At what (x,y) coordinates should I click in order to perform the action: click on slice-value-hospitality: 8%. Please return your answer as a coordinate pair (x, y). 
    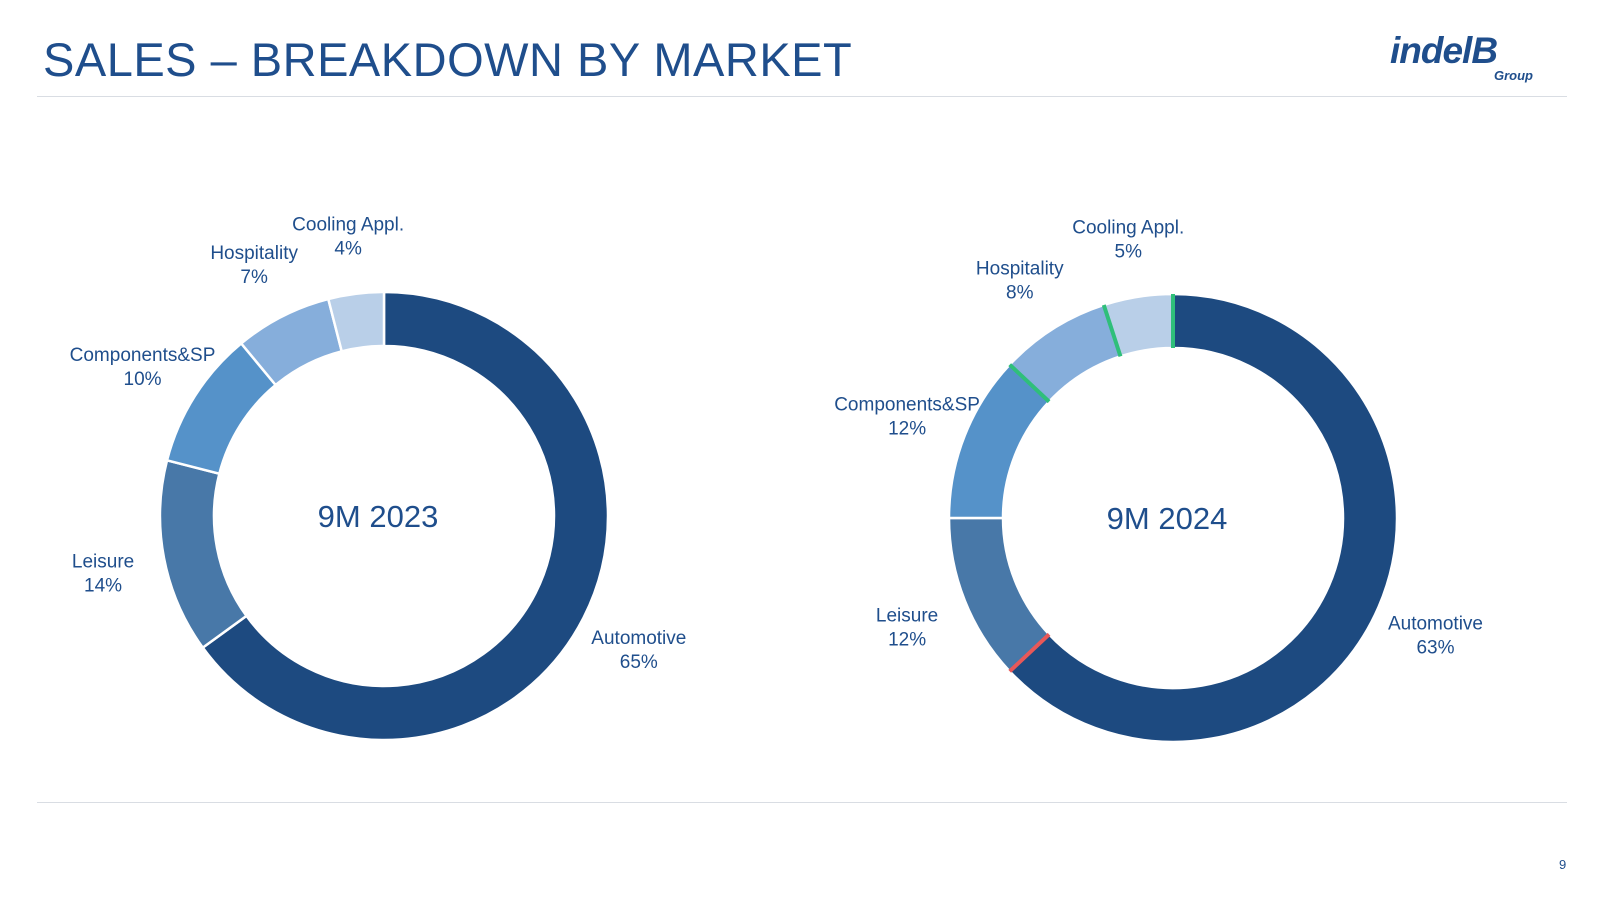
    Looking at the image, I should click on (1020, 293).